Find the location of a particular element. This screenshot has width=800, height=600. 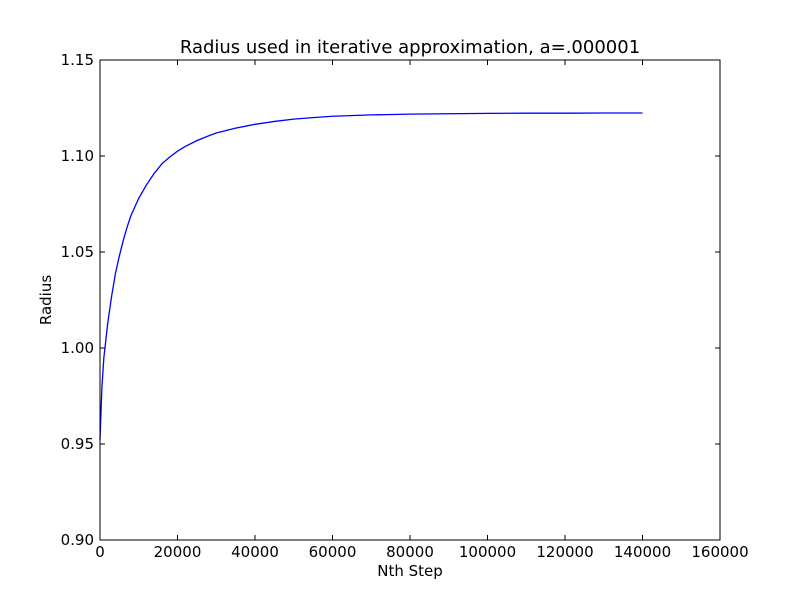

x-tick-label-6: 120000 is located at coordinates (564, 552).